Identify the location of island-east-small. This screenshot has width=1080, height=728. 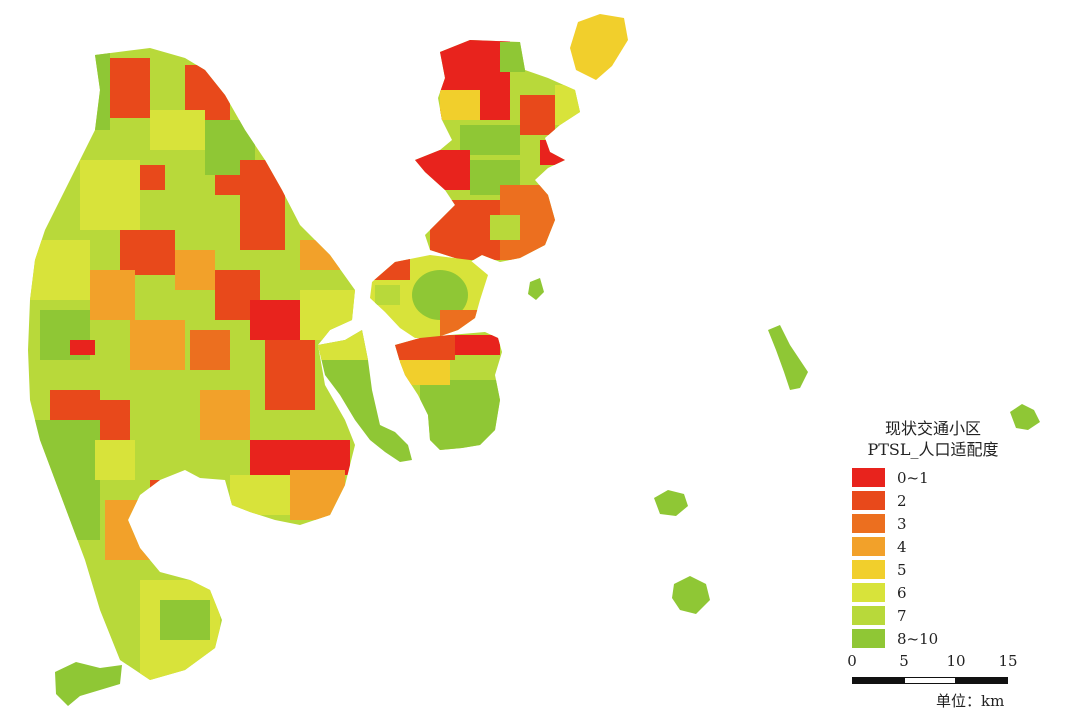
(536, 289).